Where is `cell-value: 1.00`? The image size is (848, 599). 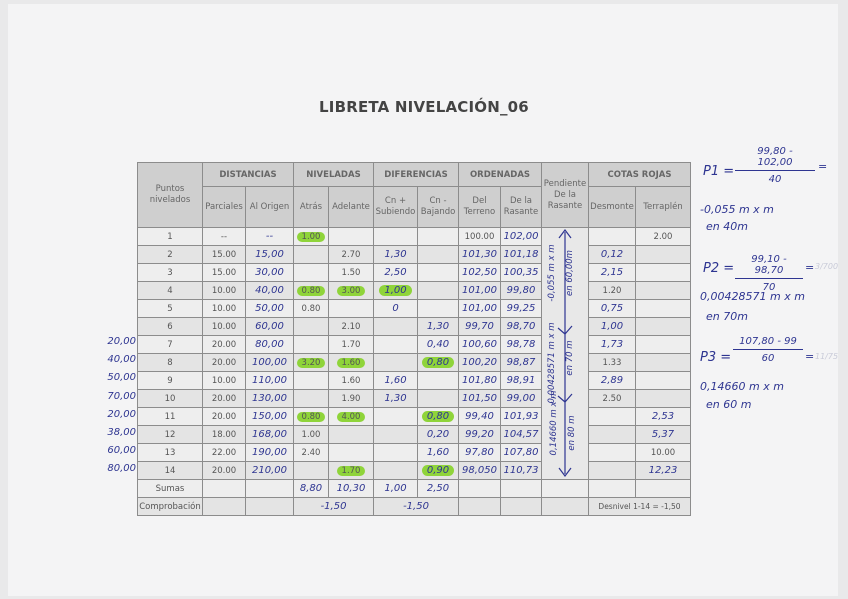 cell-value: 1.00 is located at coordinates (311, 434).